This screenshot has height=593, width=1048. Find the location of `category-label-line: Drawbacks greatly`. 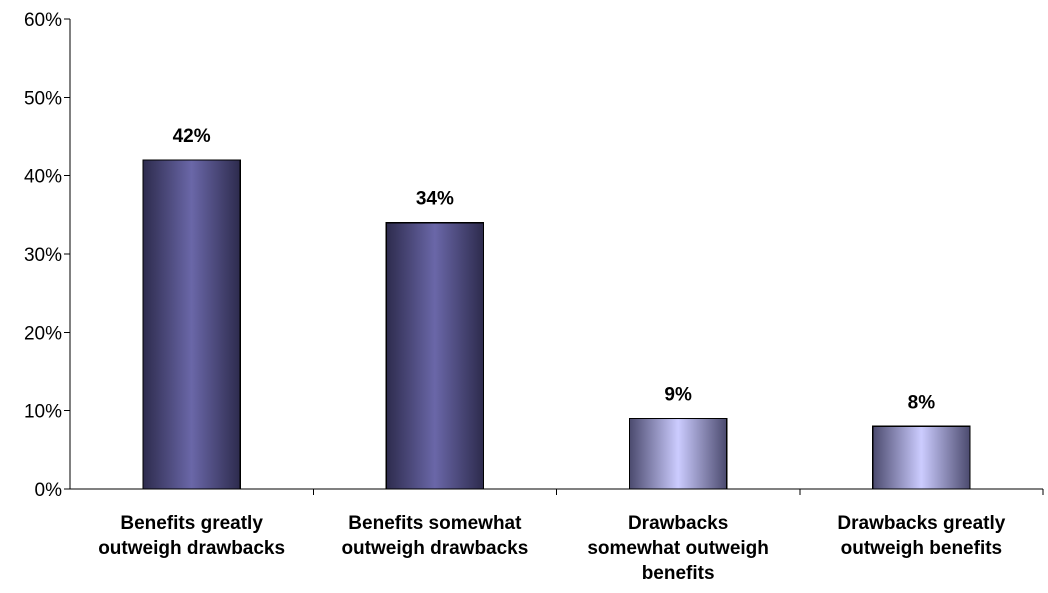

category-label-line: Drawbacks greatly is located at coordinates (921, 523).